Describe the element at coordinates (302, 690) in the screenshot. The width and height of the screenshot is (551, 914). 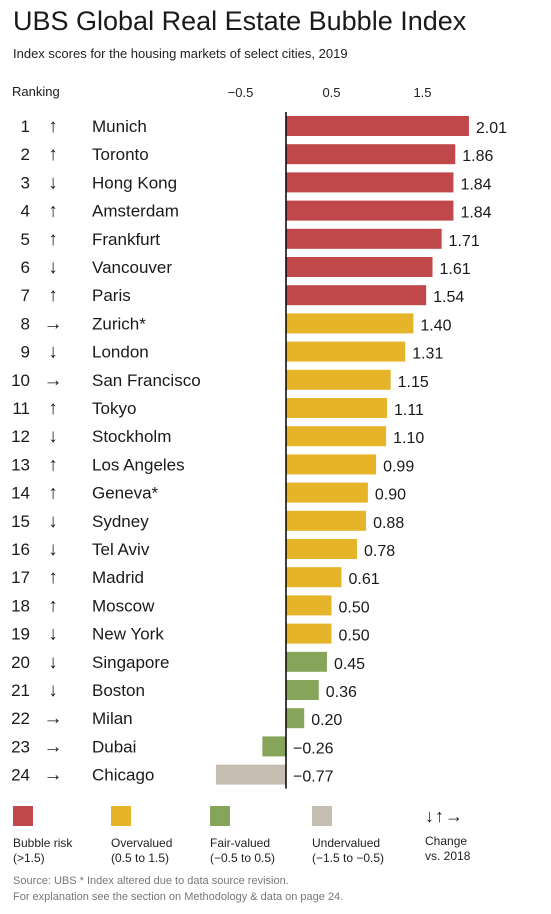
I see `bar-boston` at that location.